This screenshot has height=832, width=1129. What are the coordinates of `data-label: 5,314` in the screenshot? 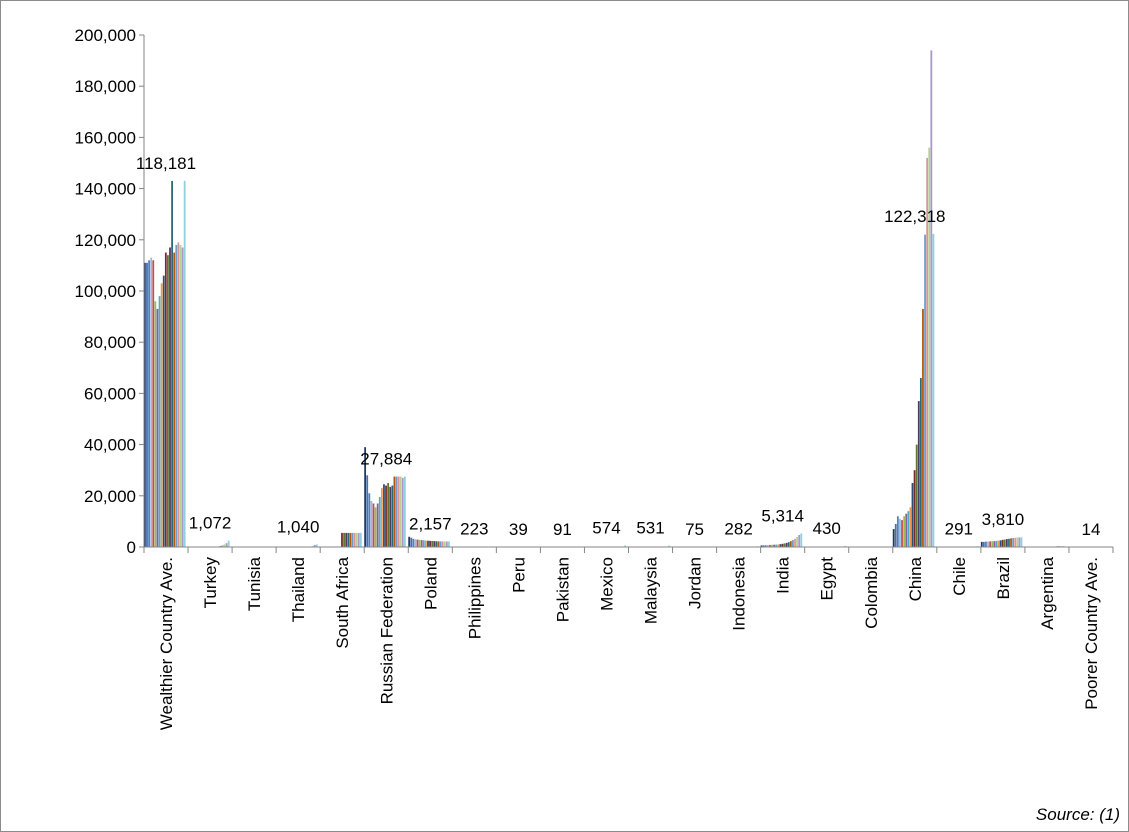 It's located at (782, 515).